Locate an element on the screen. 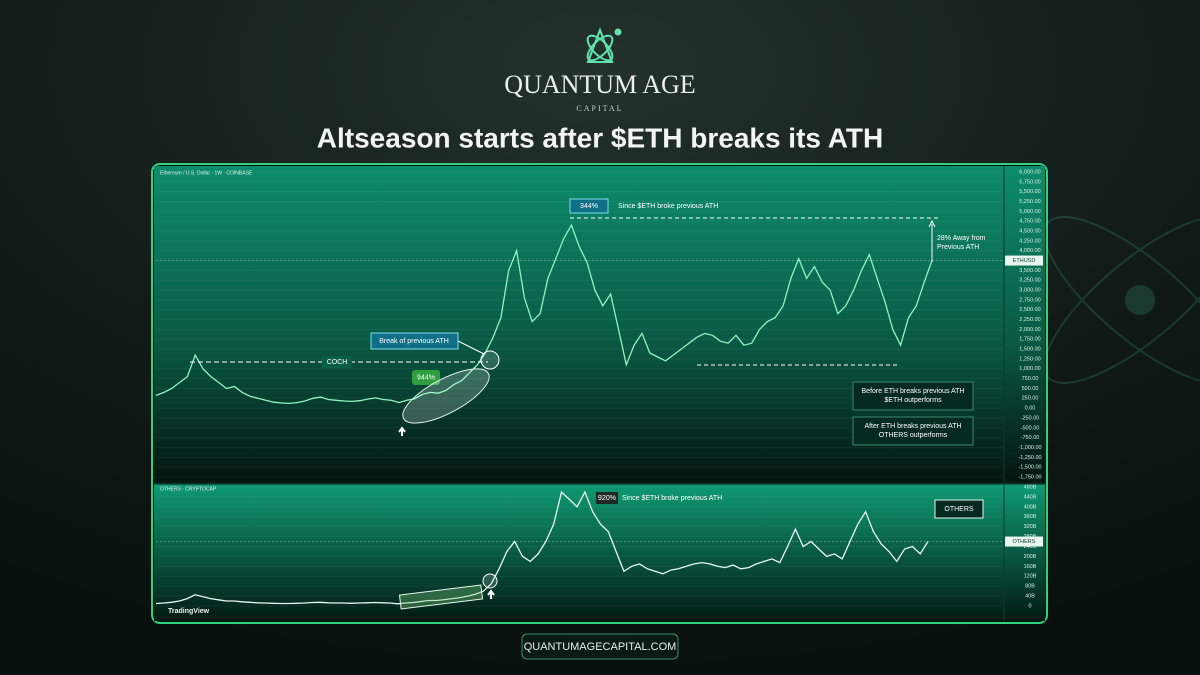 This screenshot has height=675, width=1200. y-tick-label: 500.00 is located at coordinates (1030, 389).